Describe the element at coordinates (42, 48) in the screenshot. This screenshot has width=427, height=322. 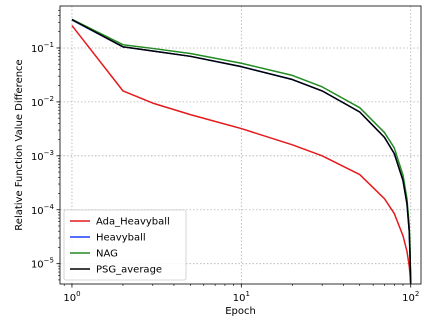
I see `y-tick-label: 10⁻¹` at that location.